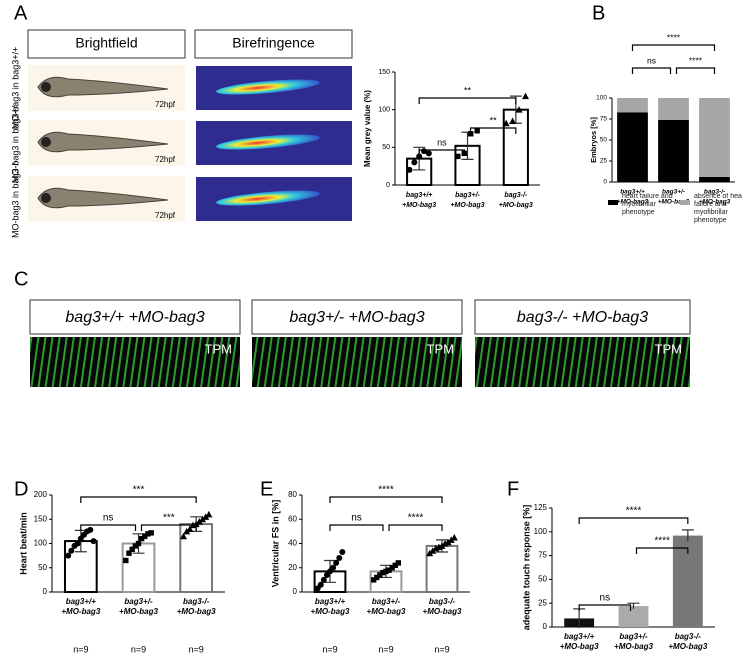 This screenshot has height=662, width=742. What do you see at coordinates (604, 119) in the screenshot?
I see `y-tick-label: 75` at bounding box center [604, 119].